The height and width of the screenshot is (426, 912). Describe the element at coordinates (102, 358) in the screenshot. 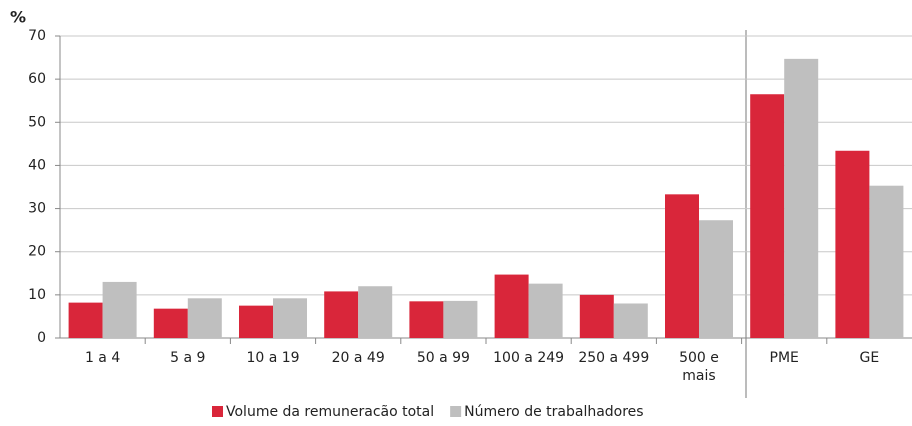

I see `x-tick-label: 1 a 4` at that location.